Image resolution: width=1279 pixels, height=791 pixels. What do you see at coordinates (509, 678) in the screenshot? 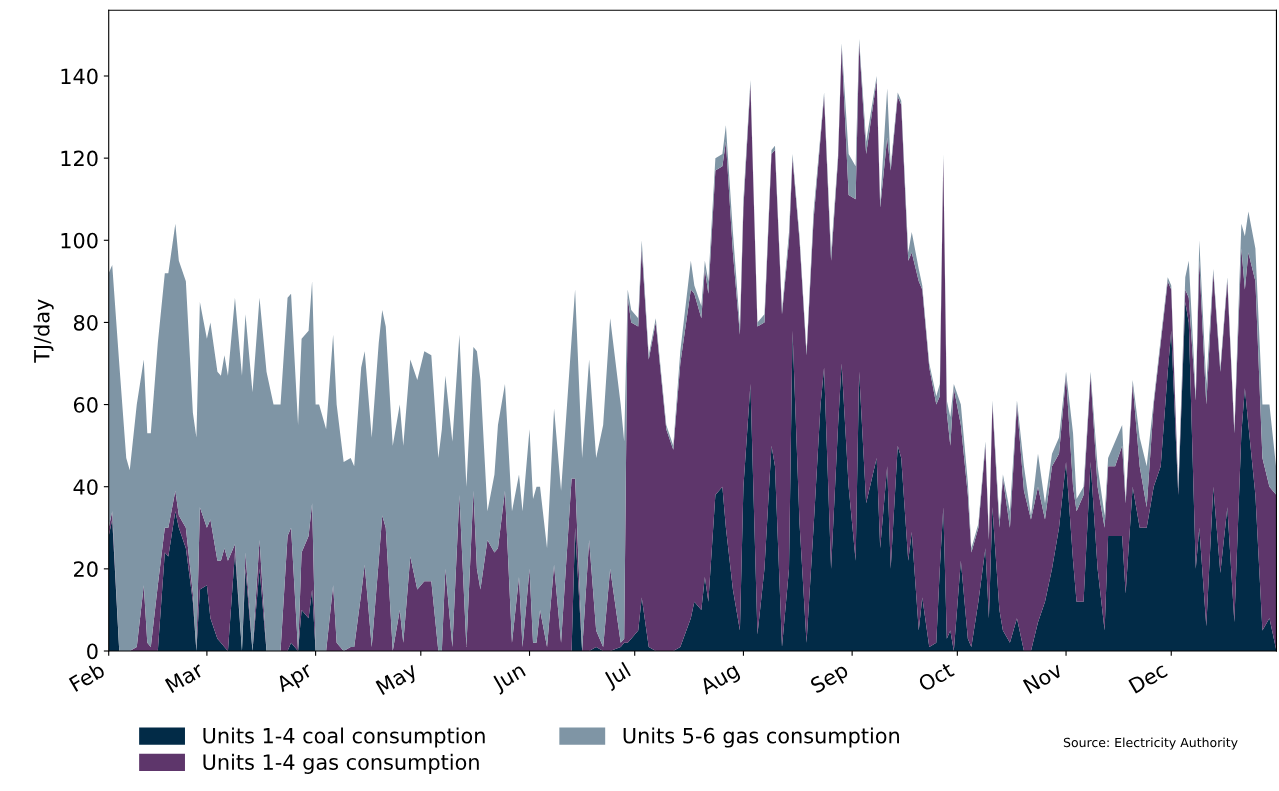
I see `x-tick-label: Jun` at bounding box center [509, 678].